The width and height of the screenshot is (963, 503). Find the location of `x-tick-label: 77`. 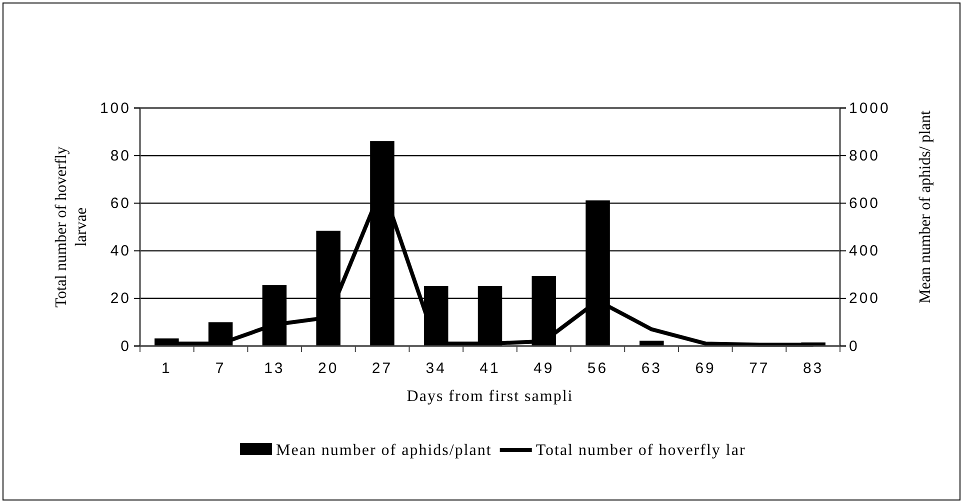

x-tick-label: 77 is located at coordinates (759, 368).